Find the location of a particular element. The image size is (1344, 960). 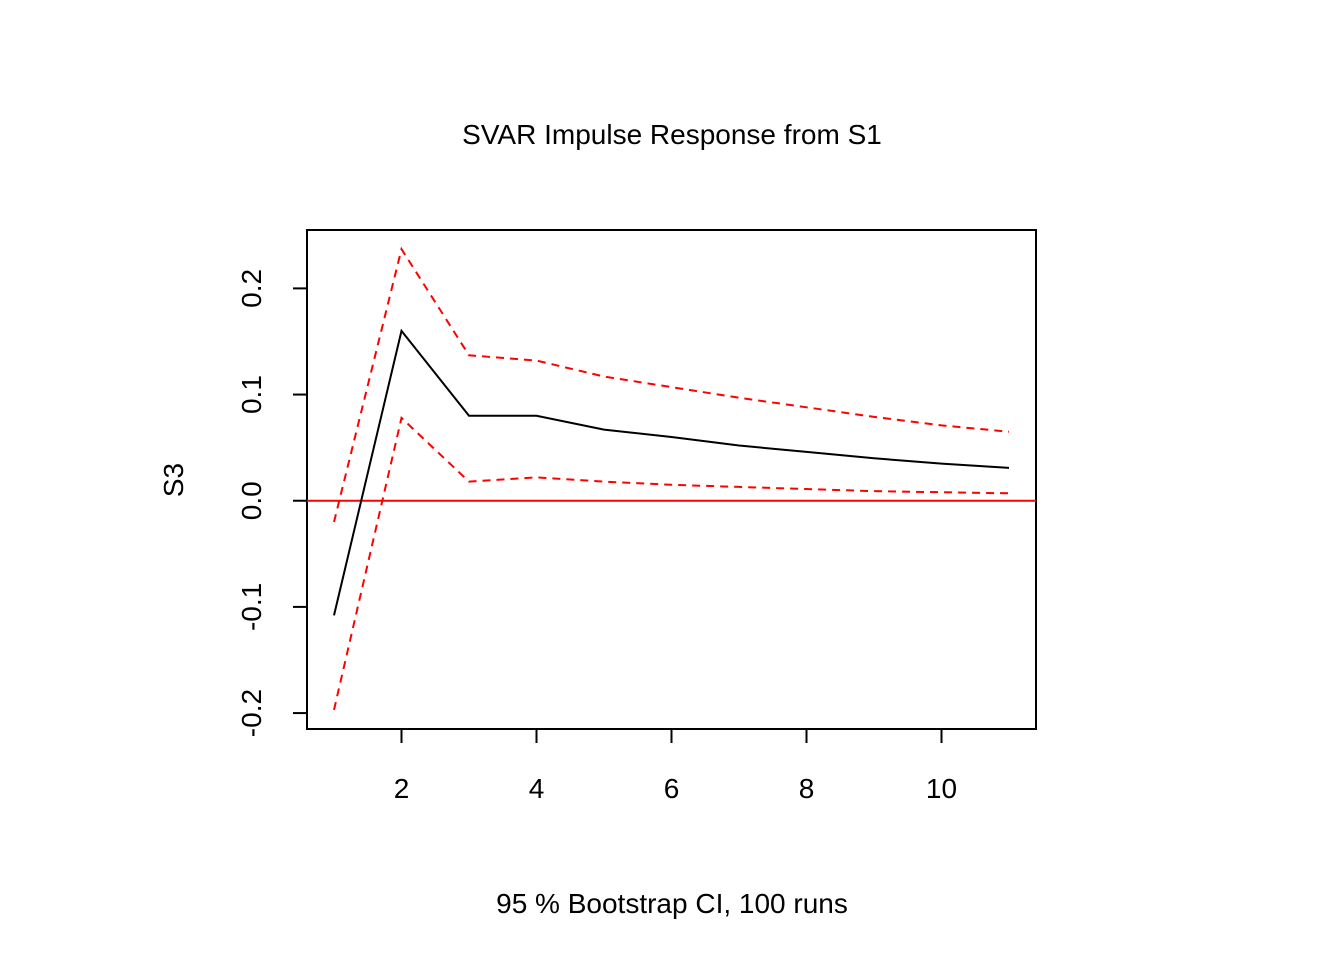

y-axis: -0.2 -0.1 0.0 0.1 0.2 is located at coordinates (272, 503).